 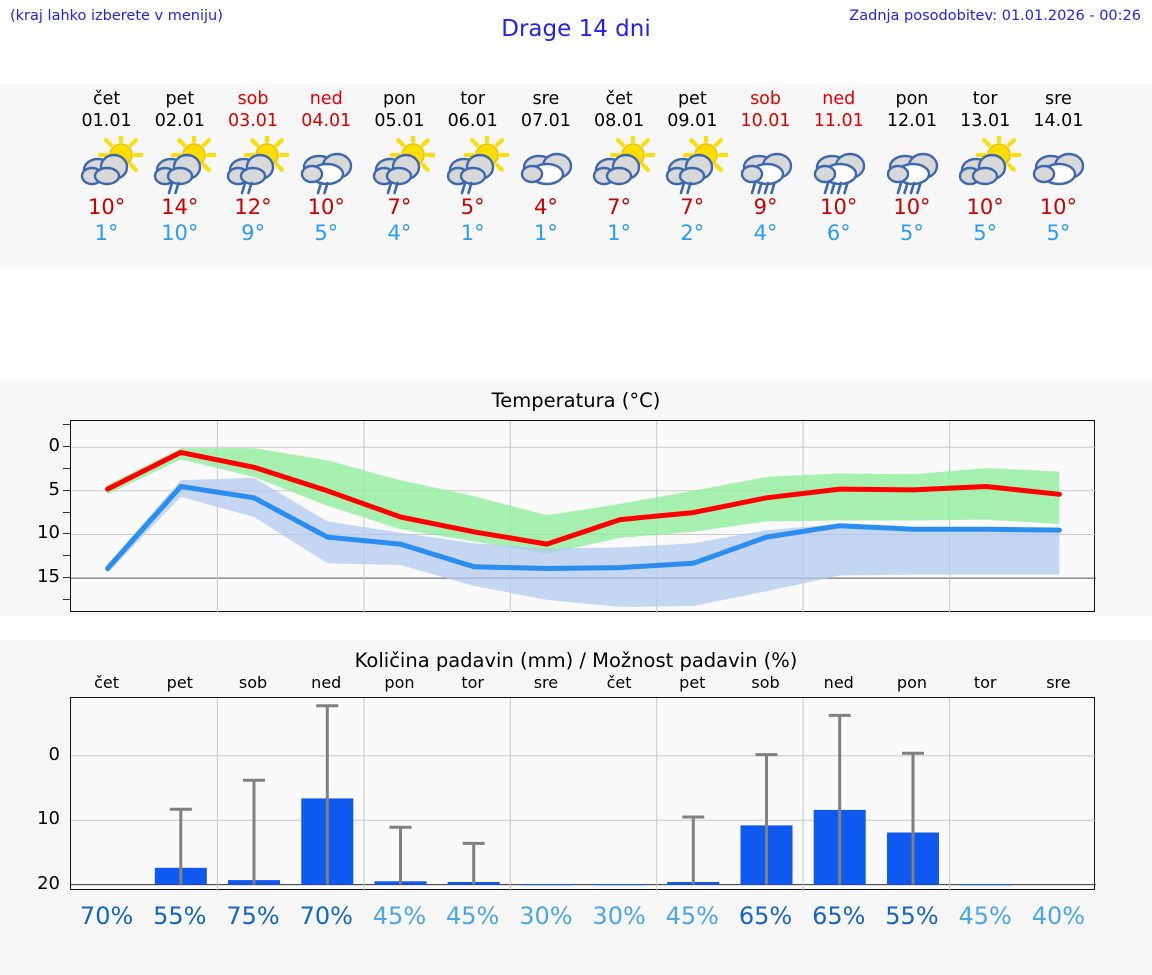 I want to click on forecast-day-date: 02.01, so click(x=179, y=121).